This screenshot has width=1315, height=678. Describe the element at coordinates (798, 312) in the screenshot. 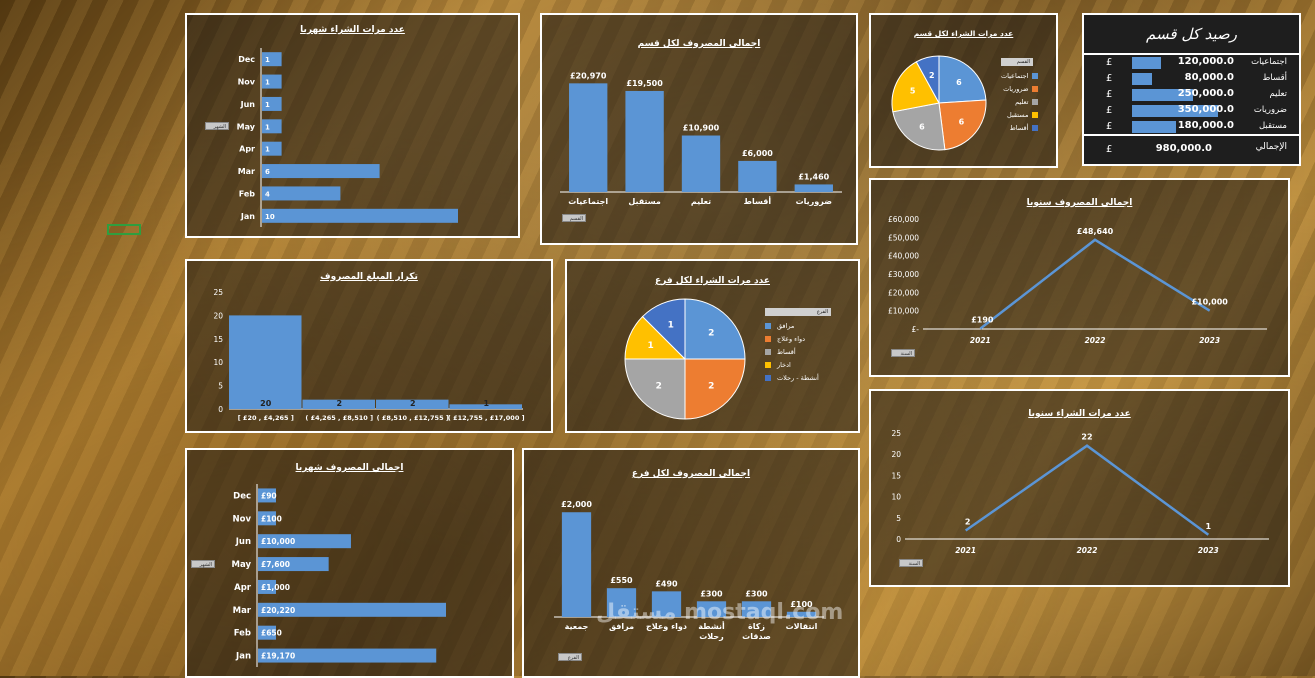

I see `legend-filter-button: الفرع` at that location.